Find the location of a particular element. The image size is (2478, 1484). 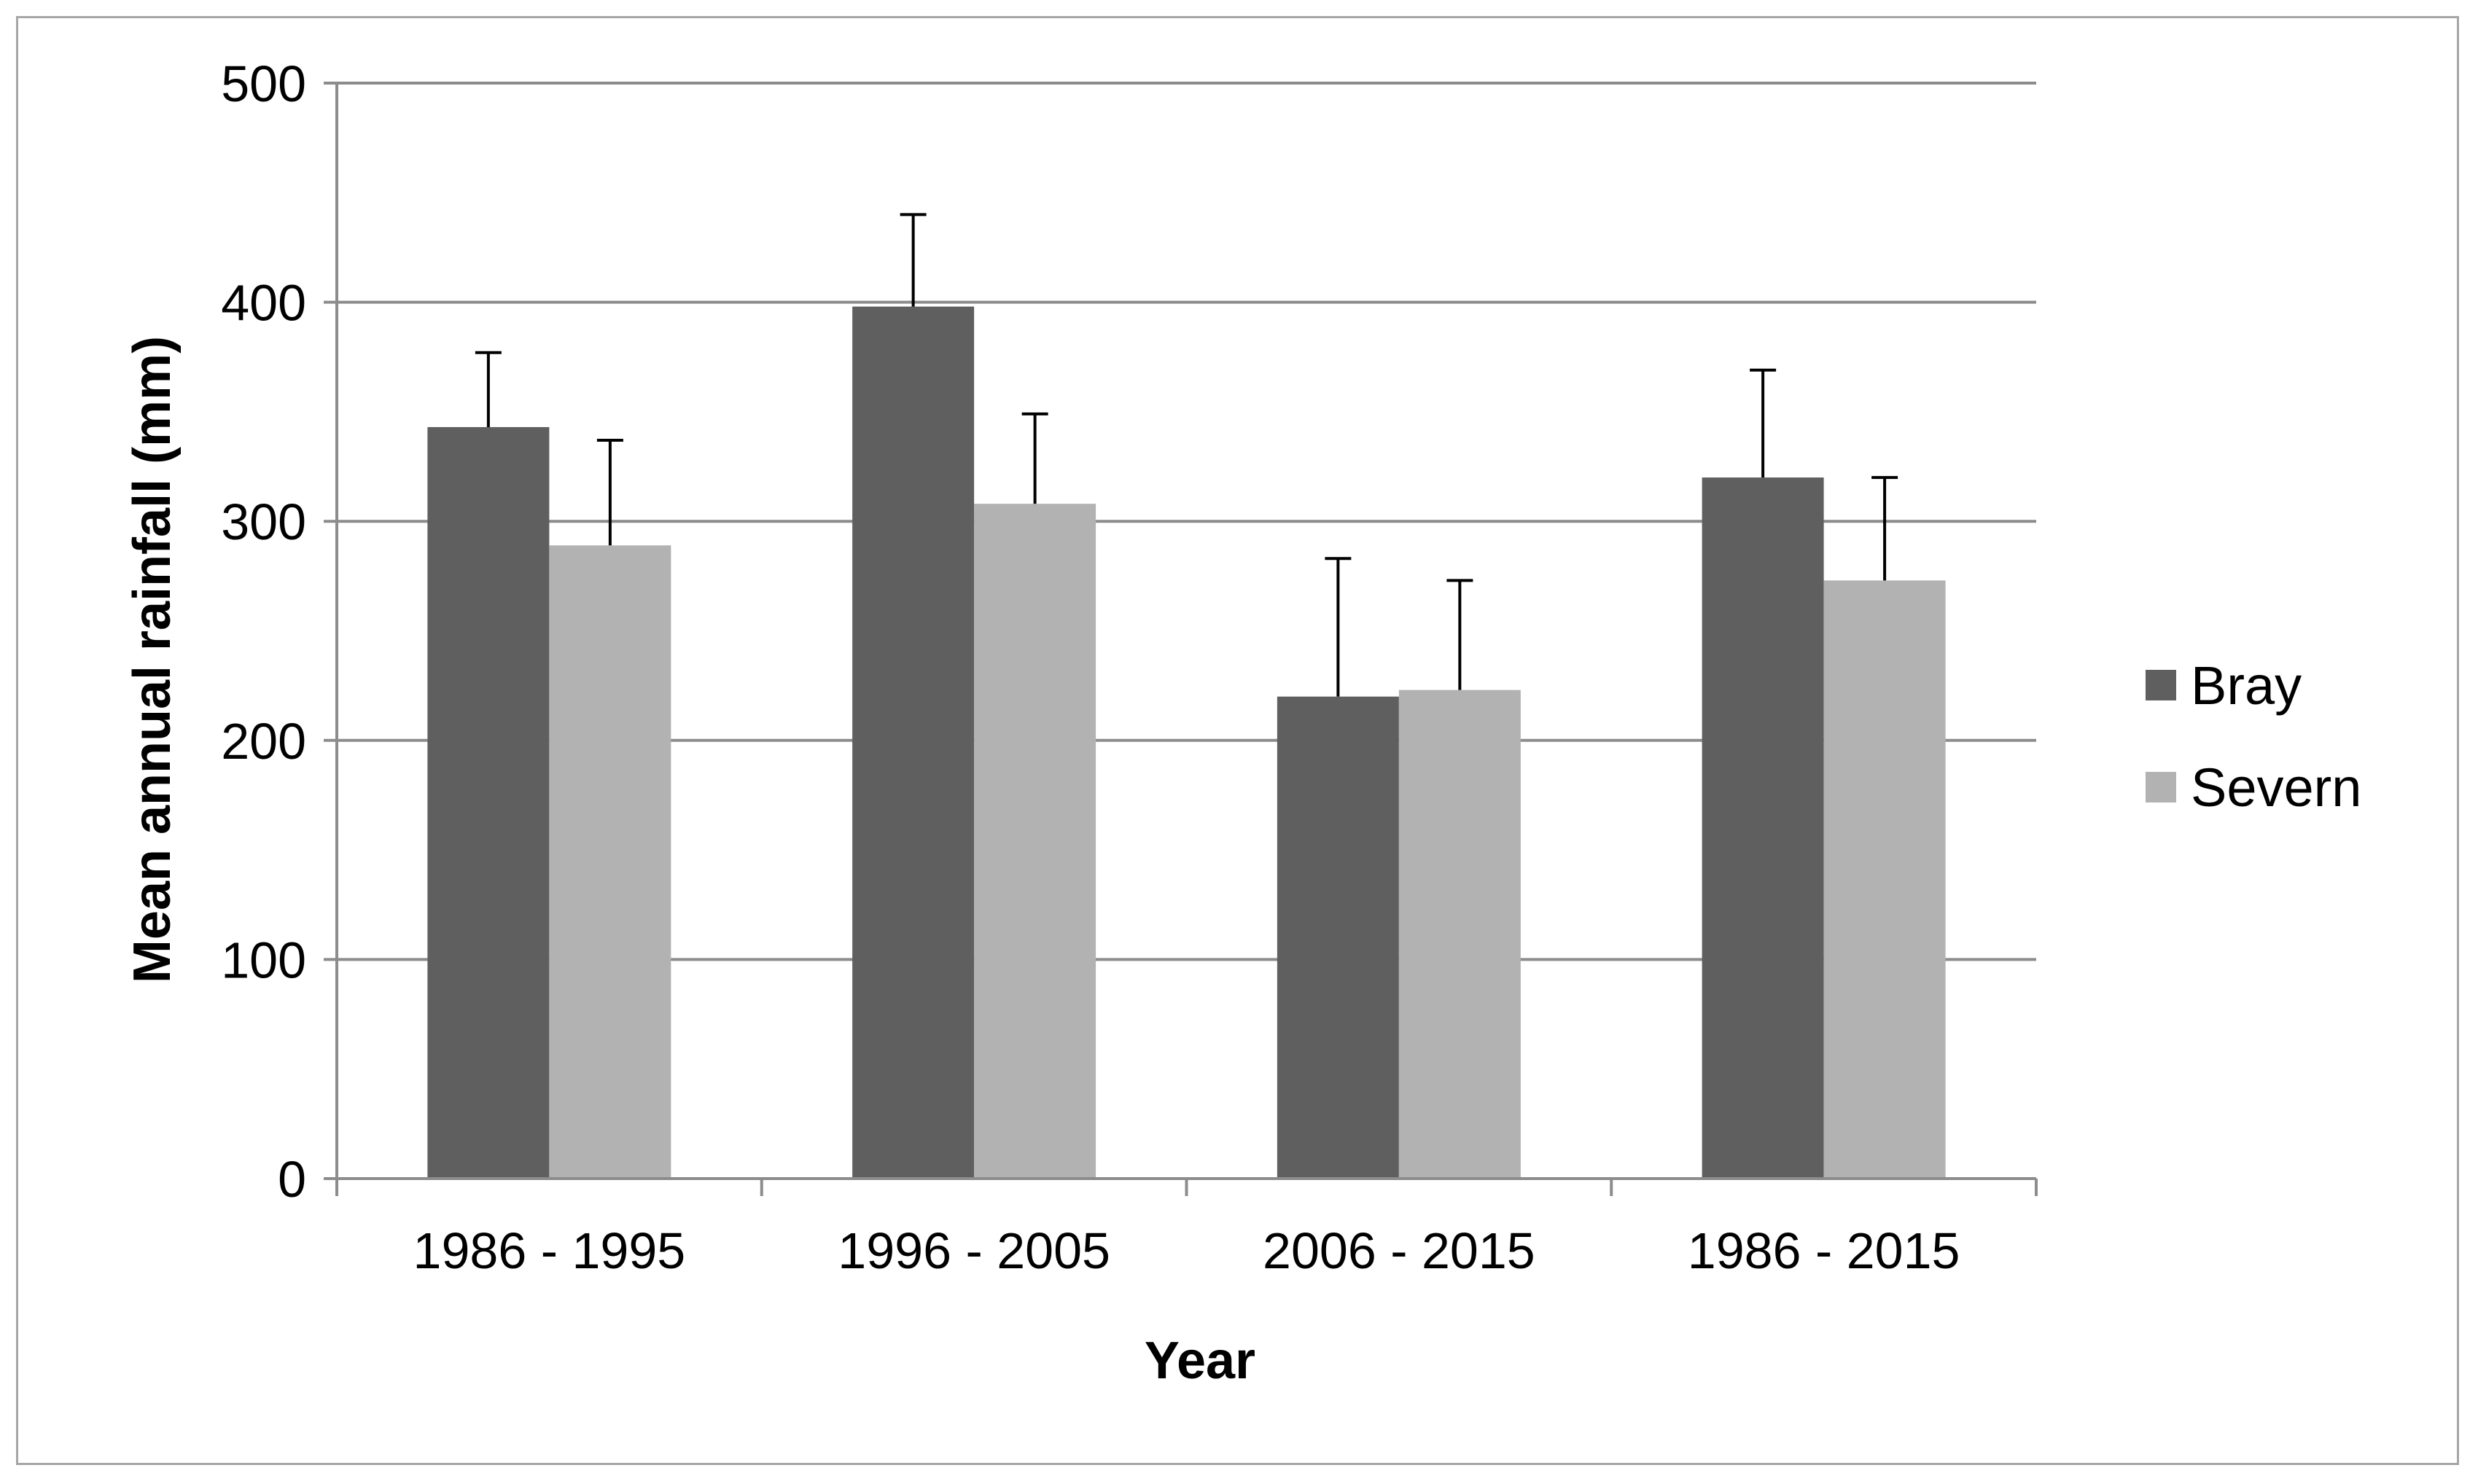

y-tick-label: 300 is located at coordinates (263, 521).